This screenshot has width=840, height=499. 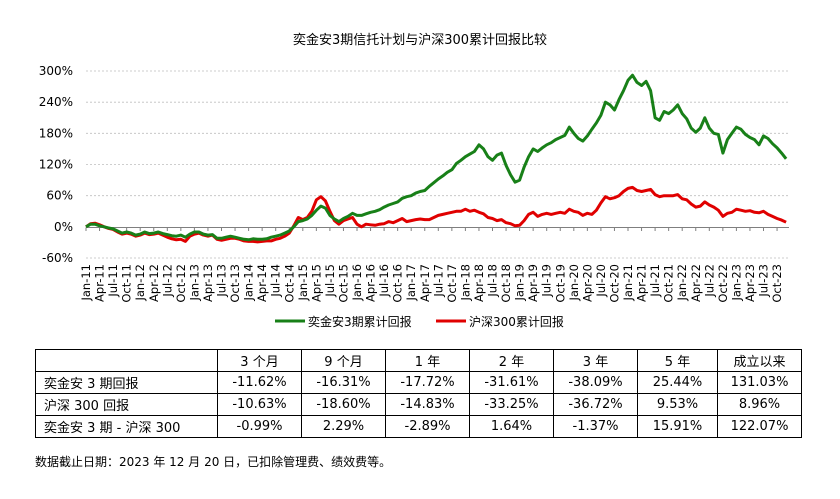 I want to click on x-tick-label: Jan-15, so click(x=303, y=283).